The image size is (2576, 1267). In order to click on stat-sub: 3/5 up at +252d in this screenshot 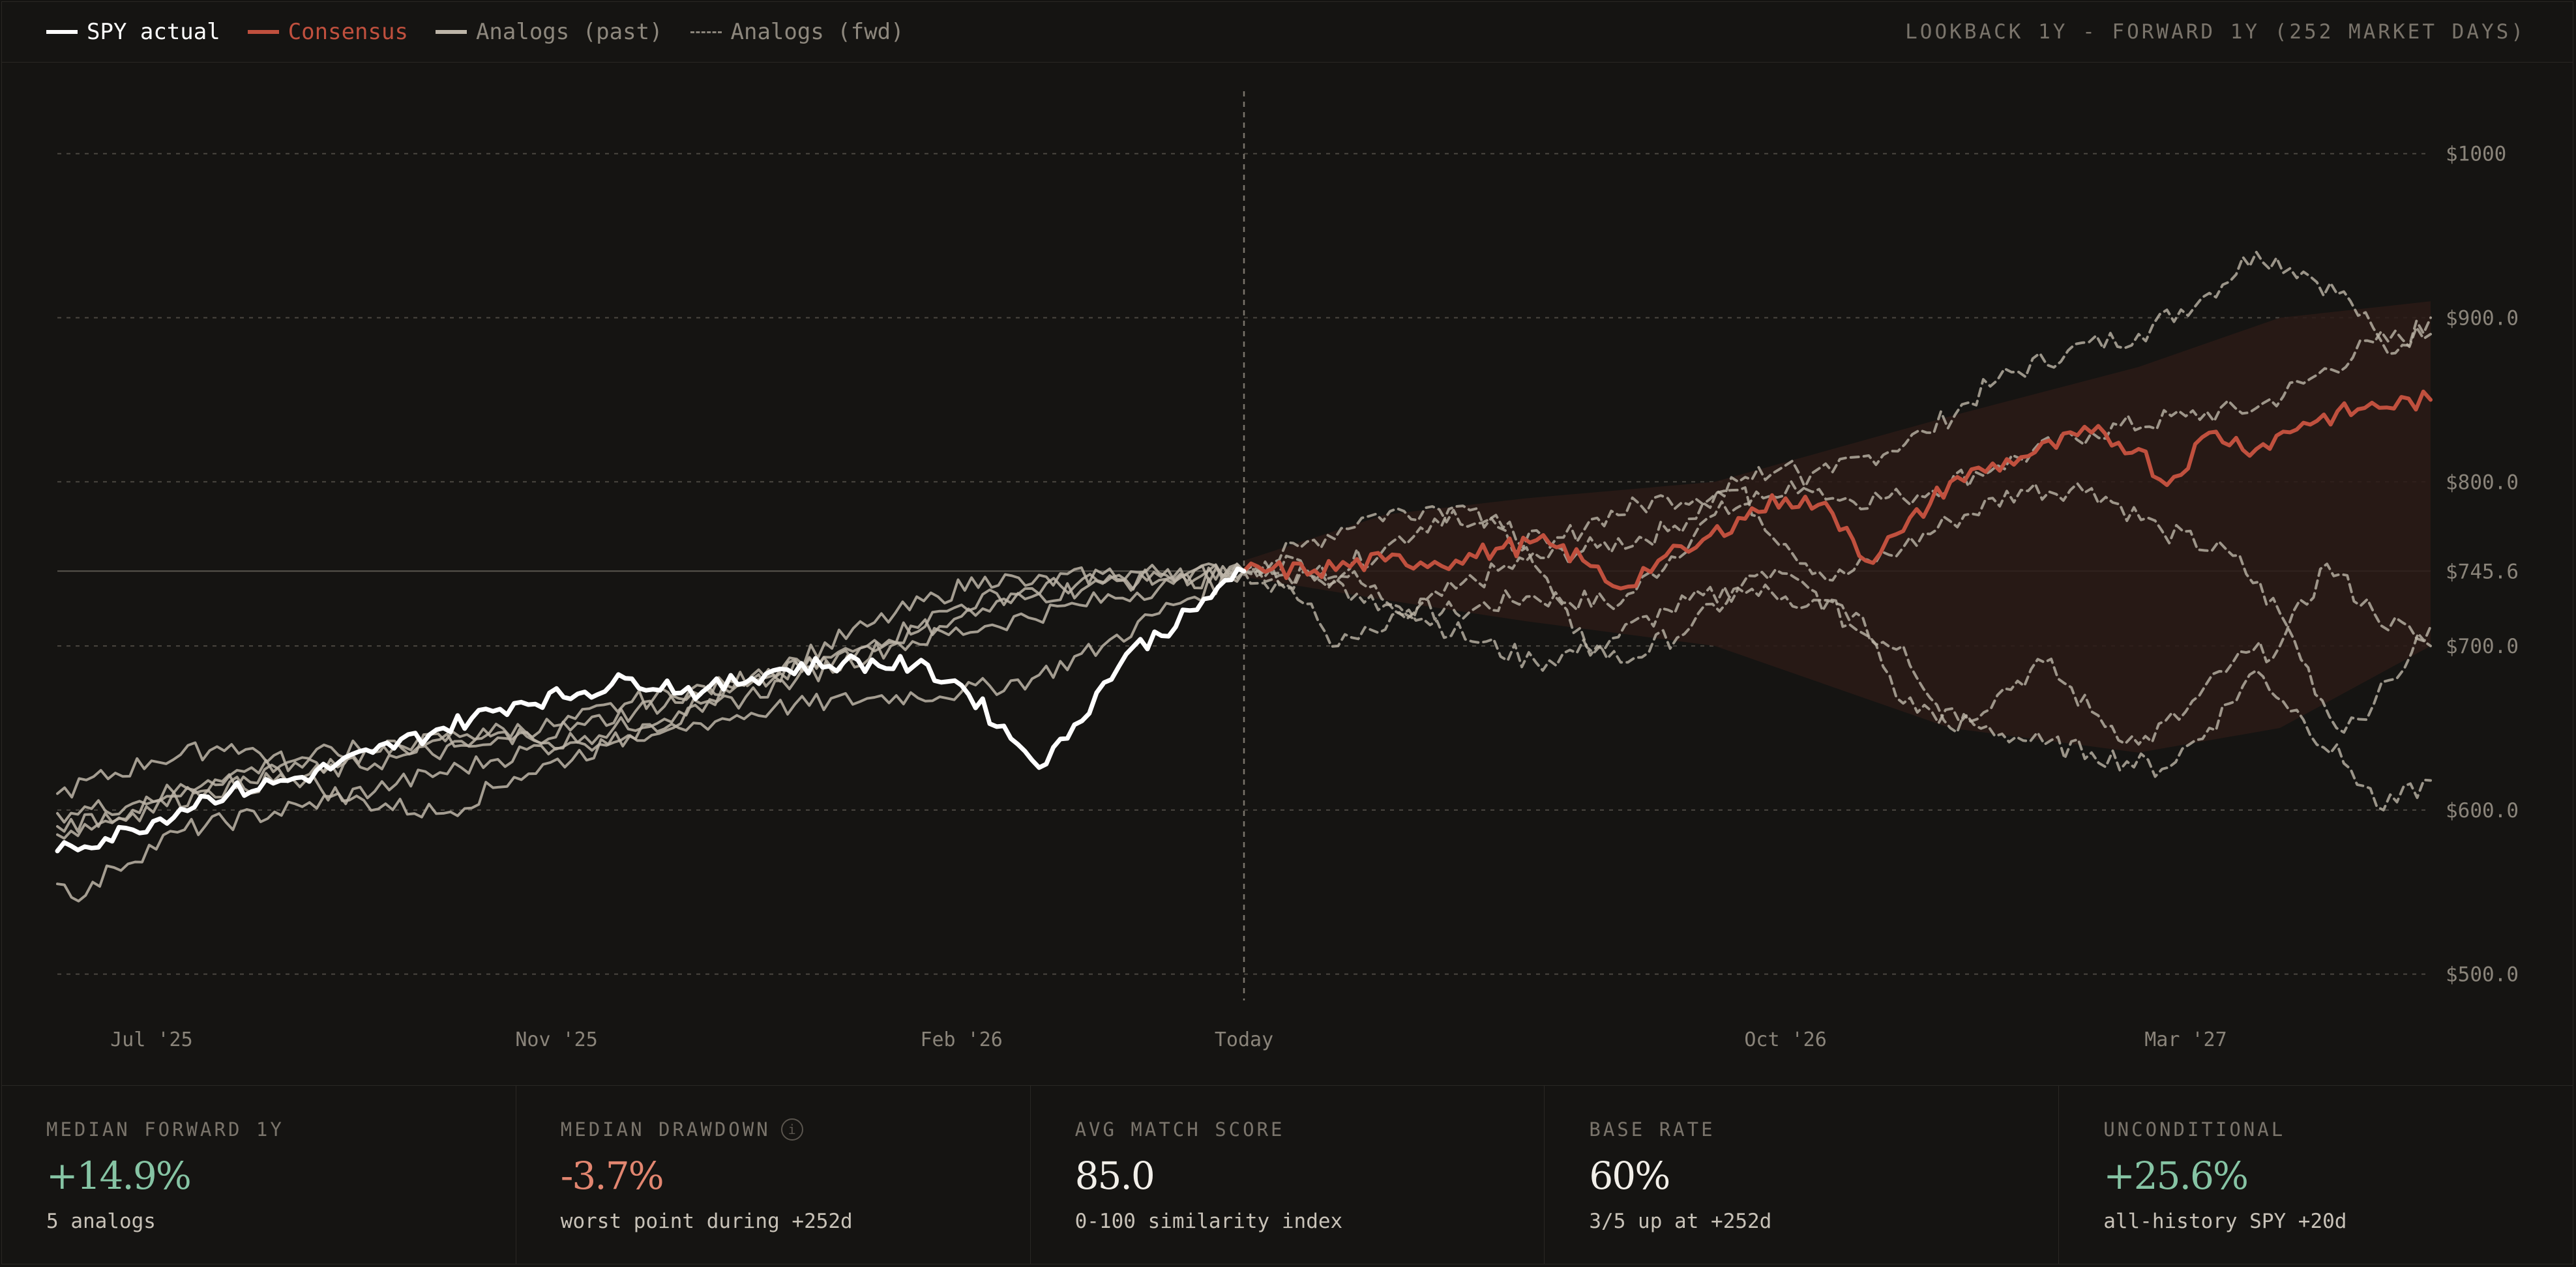, I will do `click(1680, 1221)`.